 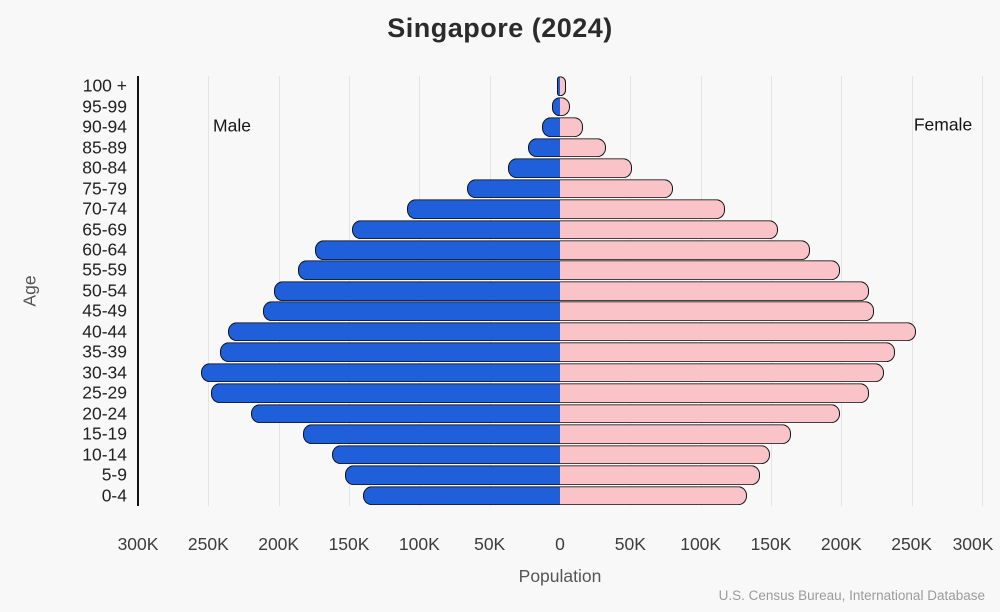 I want to click on pyramid-row: 70-74, so click(x=532, y=209).